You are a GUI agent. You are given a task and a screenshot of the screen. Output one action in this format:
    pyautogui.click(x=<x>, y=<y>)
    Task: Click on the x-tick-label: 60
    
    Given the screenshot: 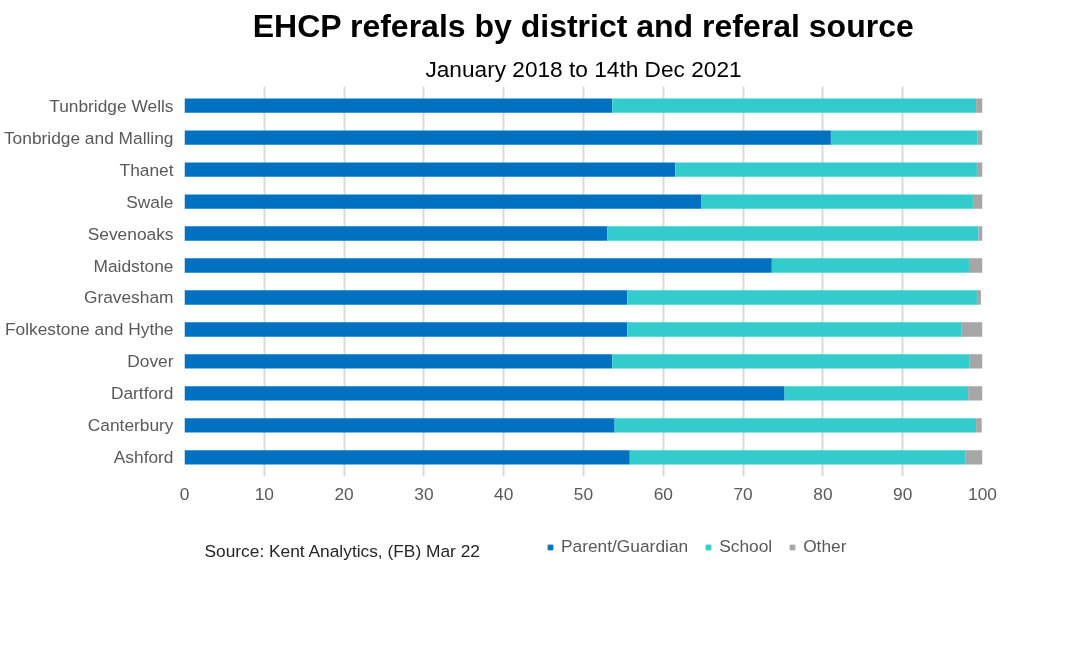 What is the action you would take?
    pyautogui.click(x=663, y=493)
    